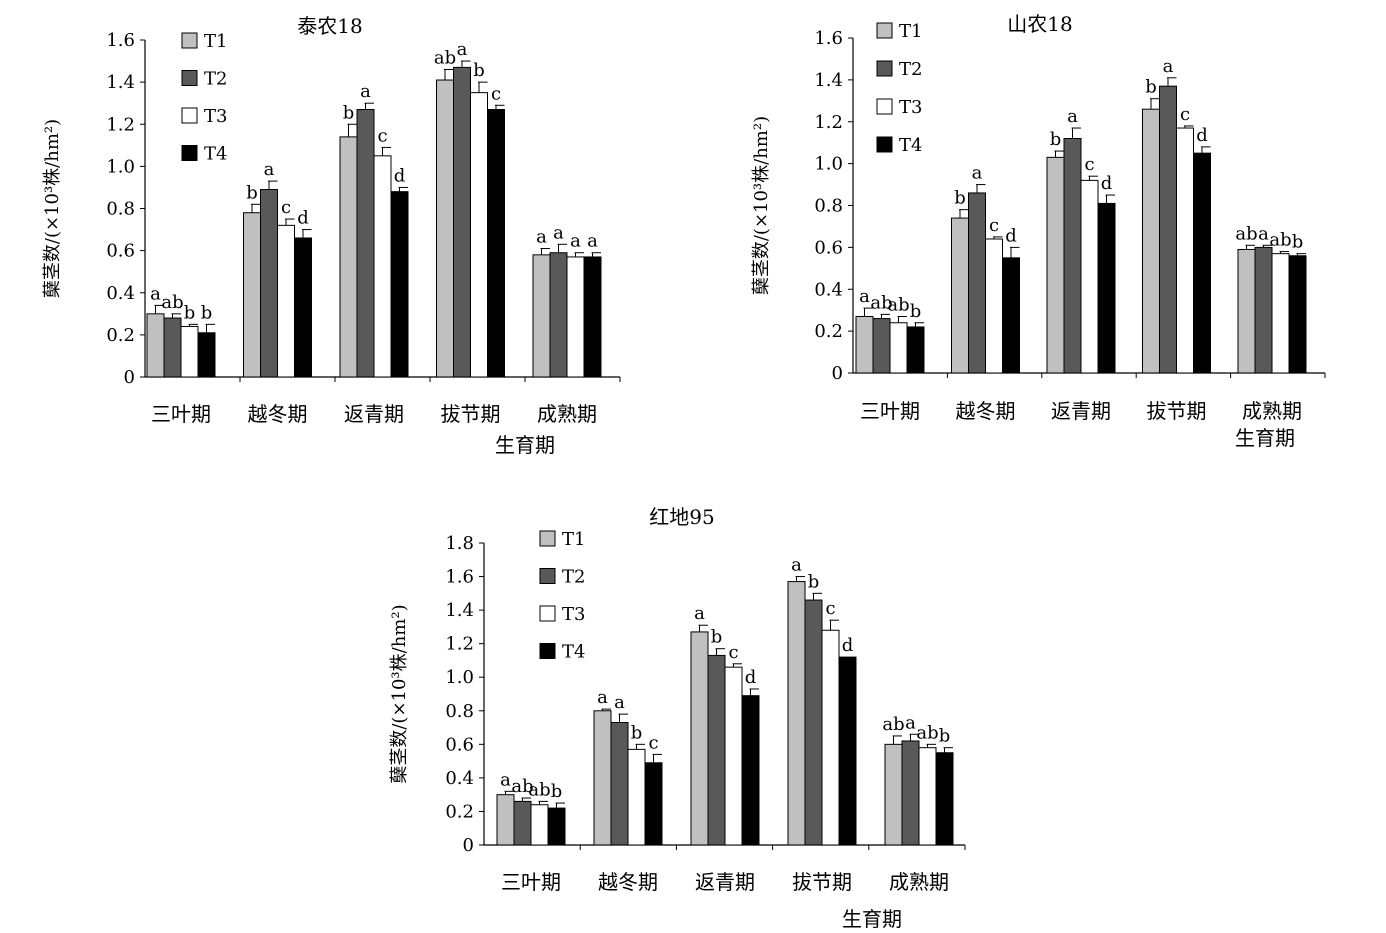 Image resolution: width=1386 pixels, height=933 pixels. Describe the element at coordinates (681, 517) in the screenshot. I see `chart-title: 红地95` at that location.